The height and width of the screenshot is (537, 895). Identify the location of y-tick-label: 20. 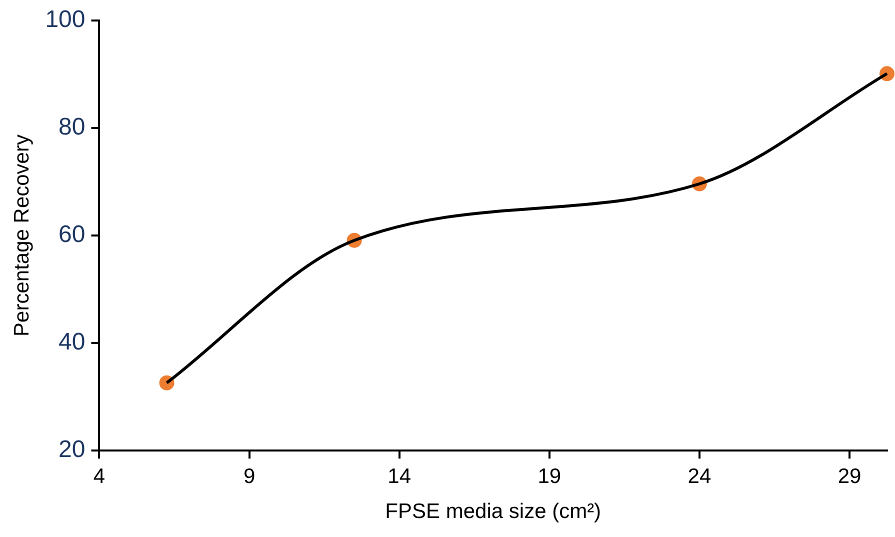
(72, 450).